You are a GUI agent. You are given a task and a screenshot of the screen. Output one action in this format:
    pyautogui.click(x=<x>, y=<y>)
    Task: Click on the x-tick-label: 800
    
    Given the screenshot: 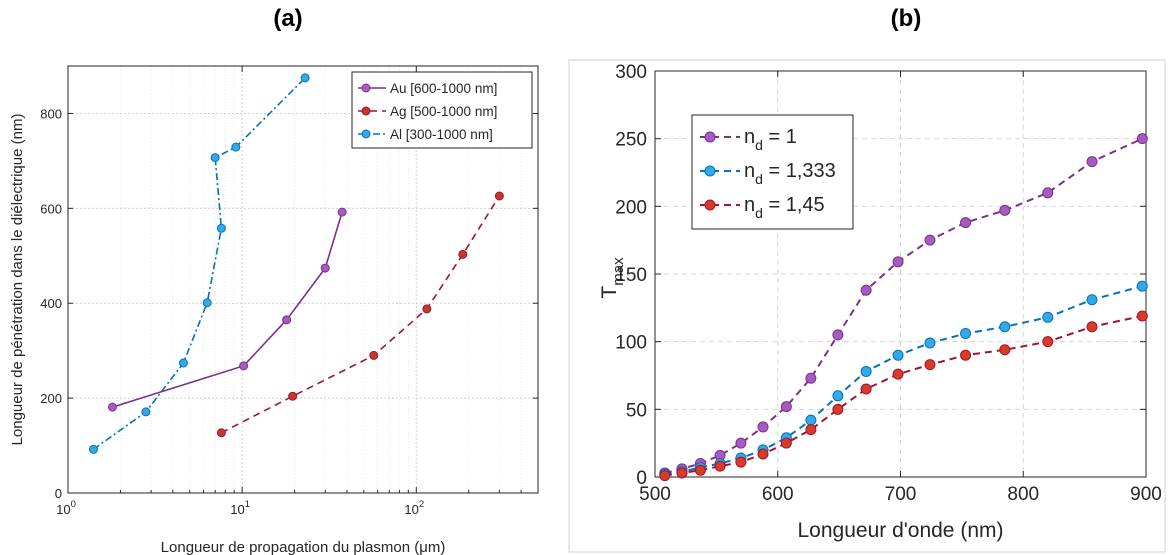 What is the action you would take?
    pyautogui.click(x=1023, y=494)
    